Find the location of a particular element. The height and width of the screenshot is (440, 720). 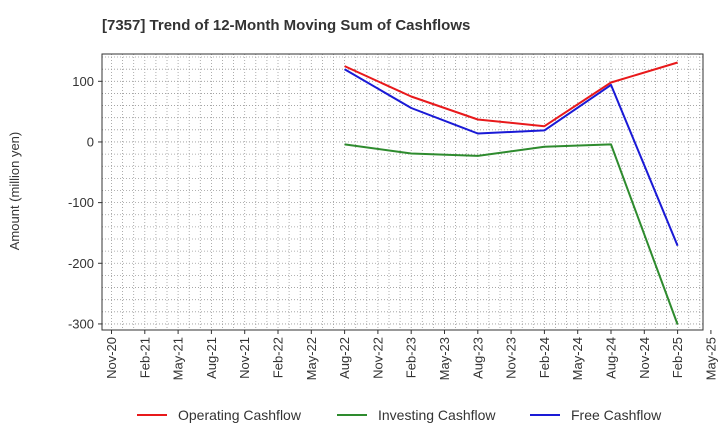

x-tick-label: Nov-21 is located at coordinates (244, 358).